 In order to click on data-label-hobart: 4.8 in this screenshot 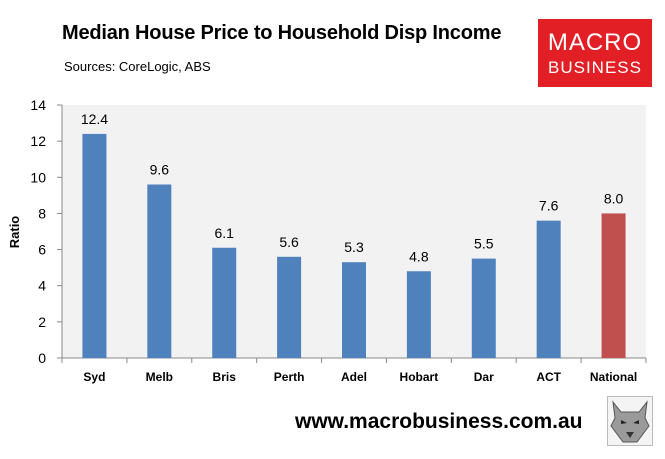, I will do `click(419, 256)`.